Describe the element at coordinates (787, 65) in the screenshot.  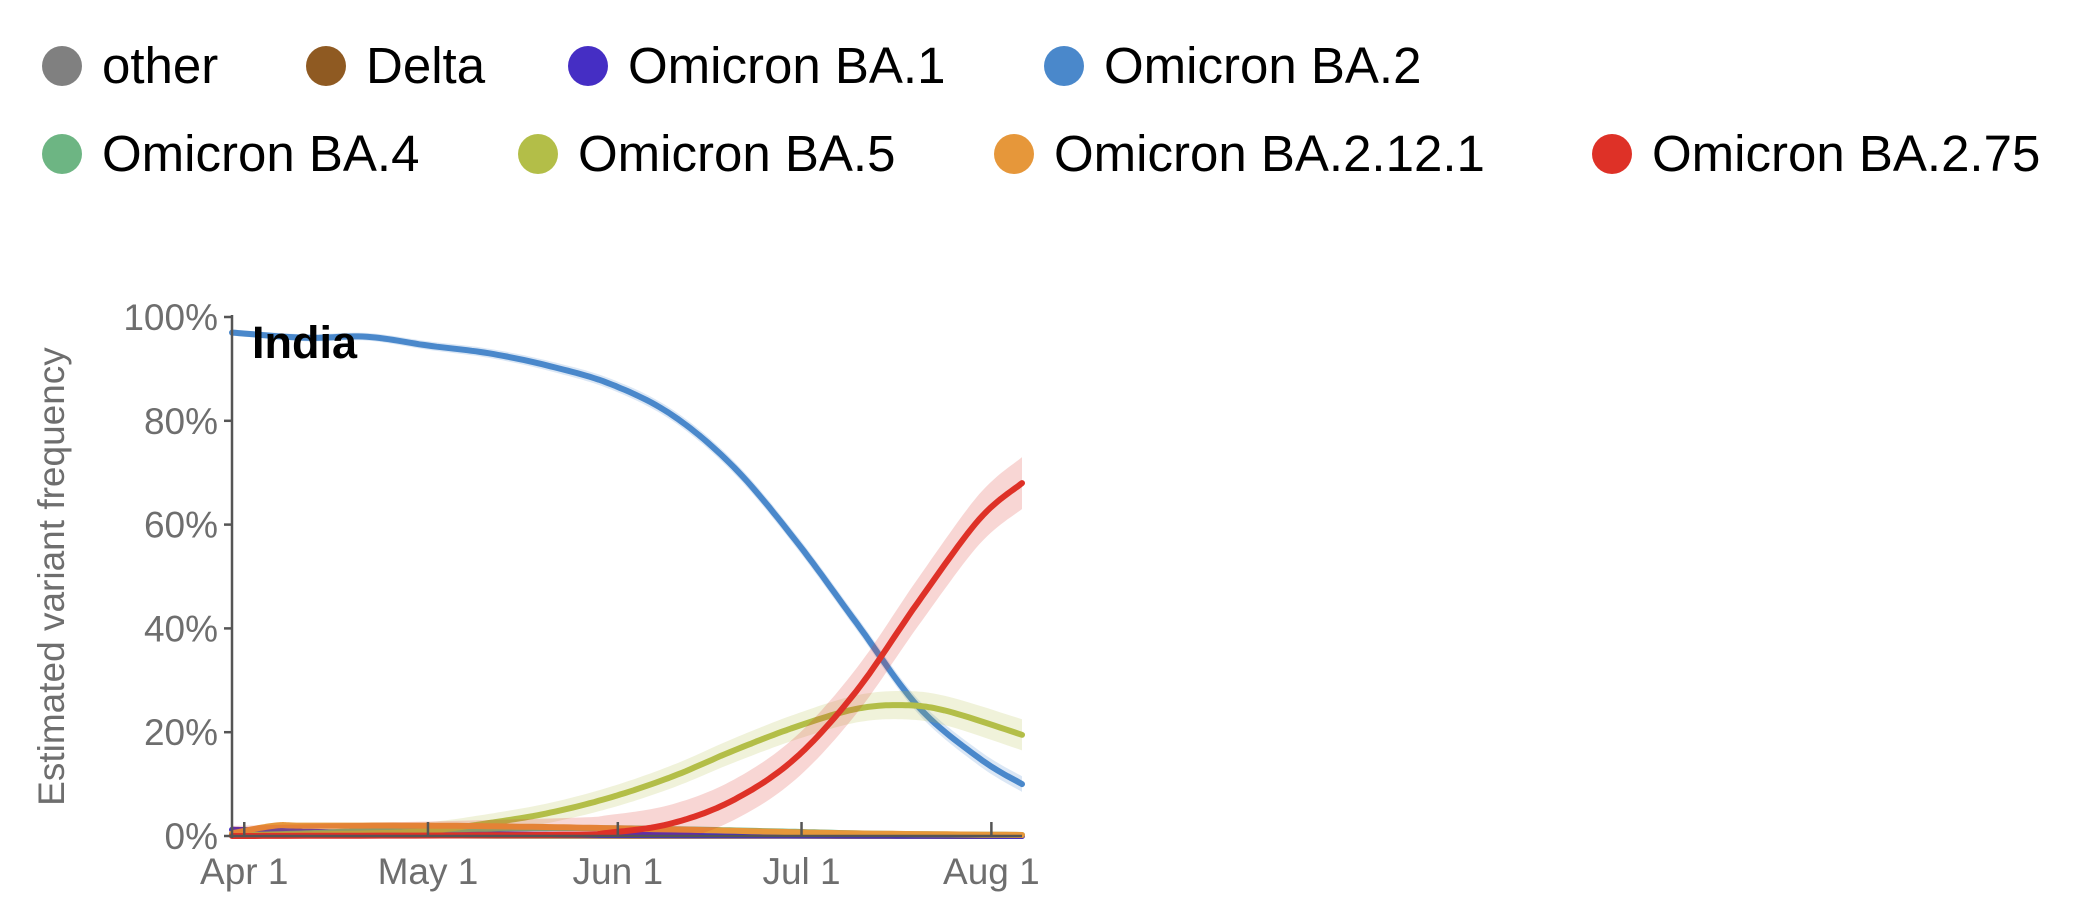
I see `legend-label: Omicron BA.1` at that location.